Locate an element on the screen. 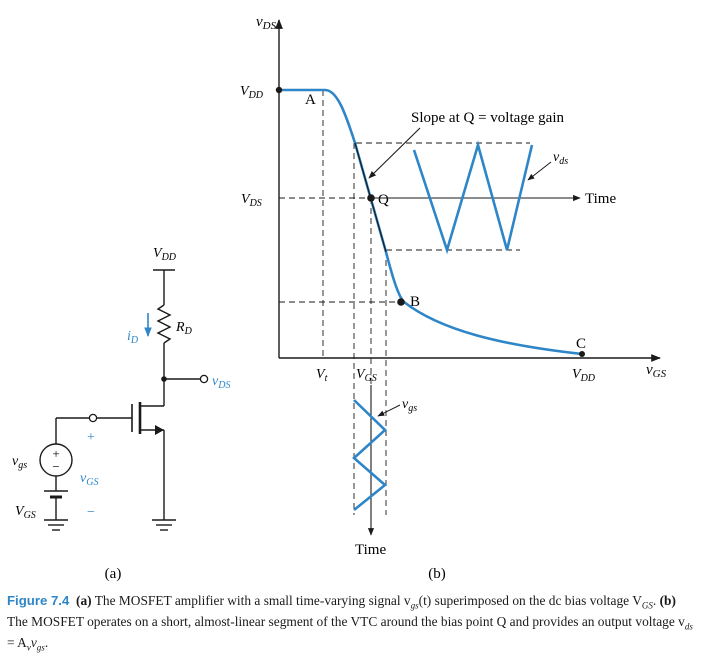 This screenshot has width=704, height=658. vt-tick: Vt is located at coordinates (322, 375).